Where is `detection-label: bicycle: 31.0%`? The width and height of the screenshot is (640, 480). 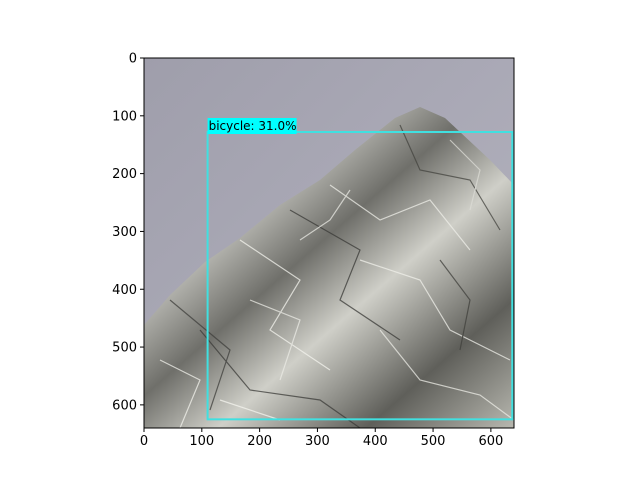
detection-label: bicycle: 31.0% is located at coordinates (253, 126).